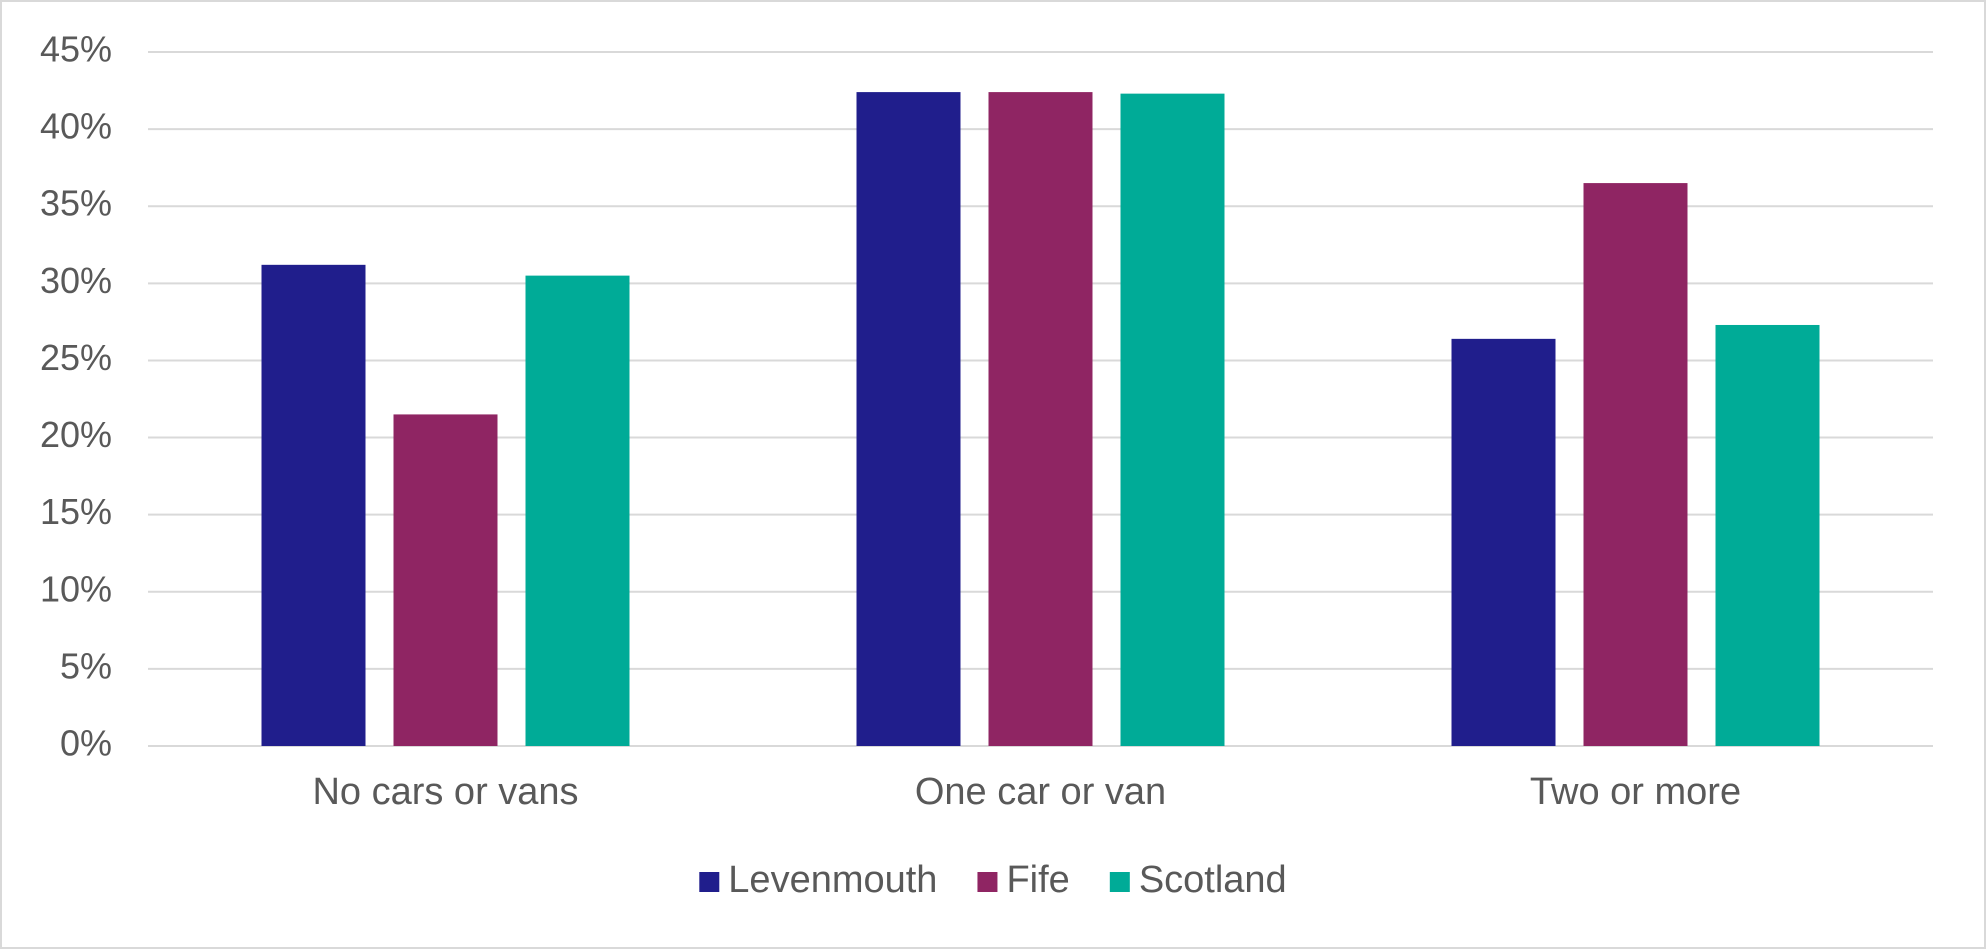  I want to click on y-tick-label: 20%, so click(76, 434).